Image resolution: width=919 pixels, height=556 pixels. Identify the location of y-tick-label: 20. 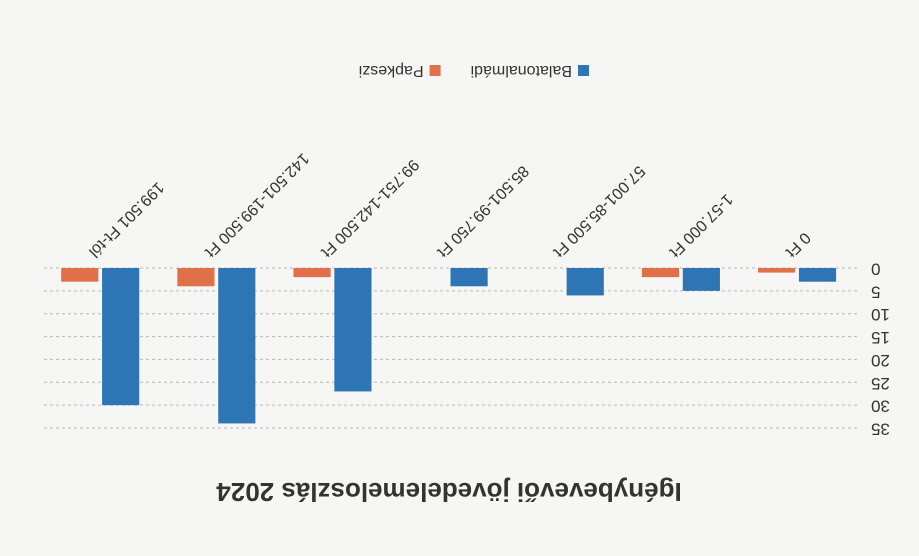
(880, 360).